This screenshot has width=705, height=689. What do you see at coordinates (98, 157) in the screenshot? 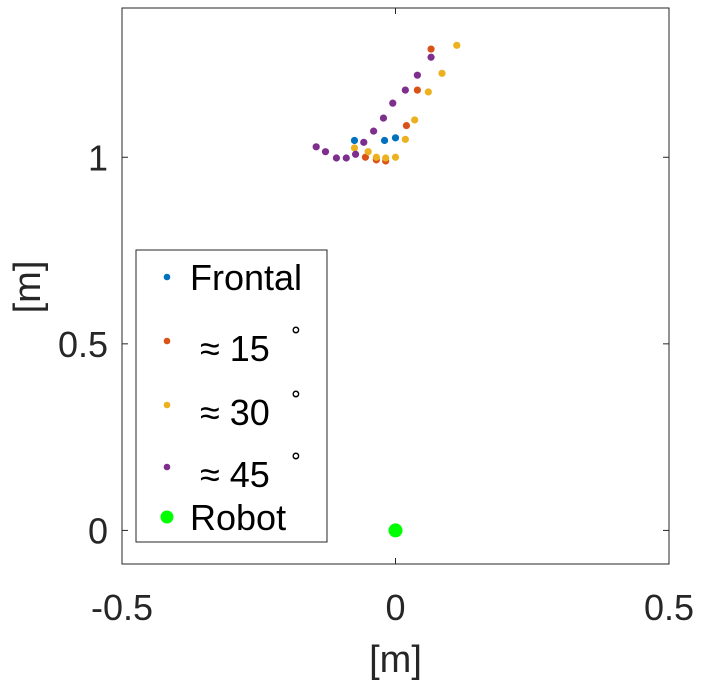
I see `y-tick-label: 1` at bounding box center [98, 157].